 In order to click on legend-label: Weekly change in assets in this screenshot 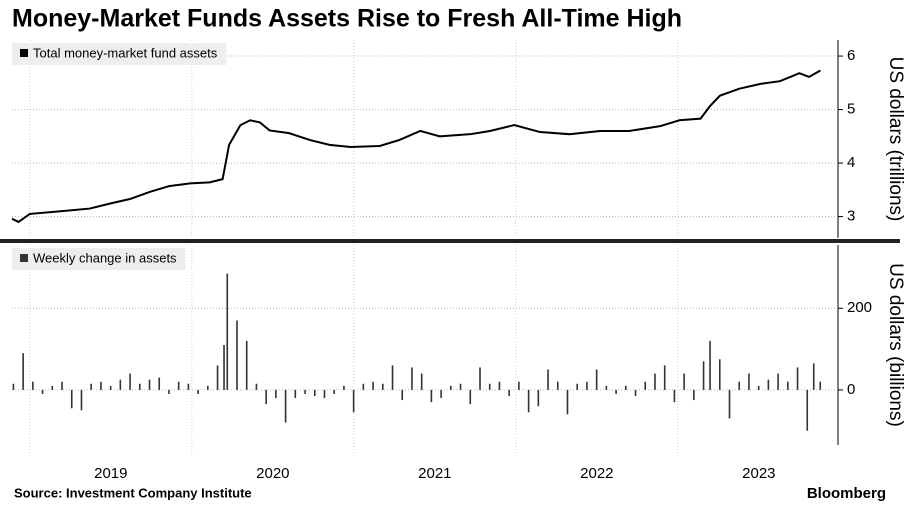, I will do `click(105, 257)`.